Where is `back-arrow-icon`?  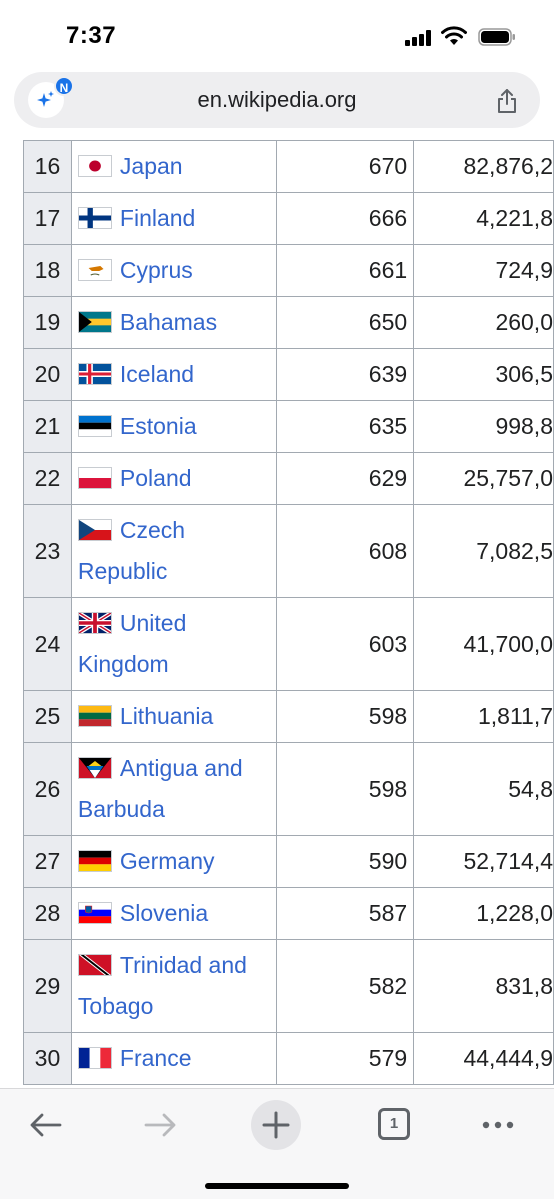 back-arrow-icon is located at coordinates (46, 1125).